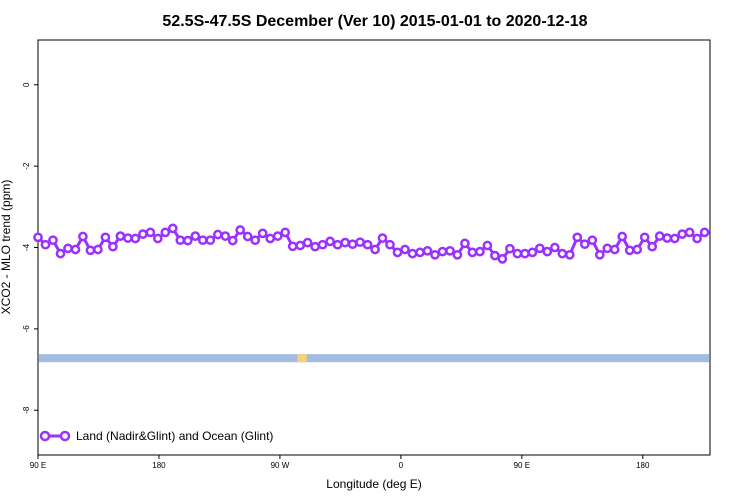 The image size is (750, 500). Describe the element at coordinates (26, 166) in the screenshot. I see `y-tick-label: -2` at that location.